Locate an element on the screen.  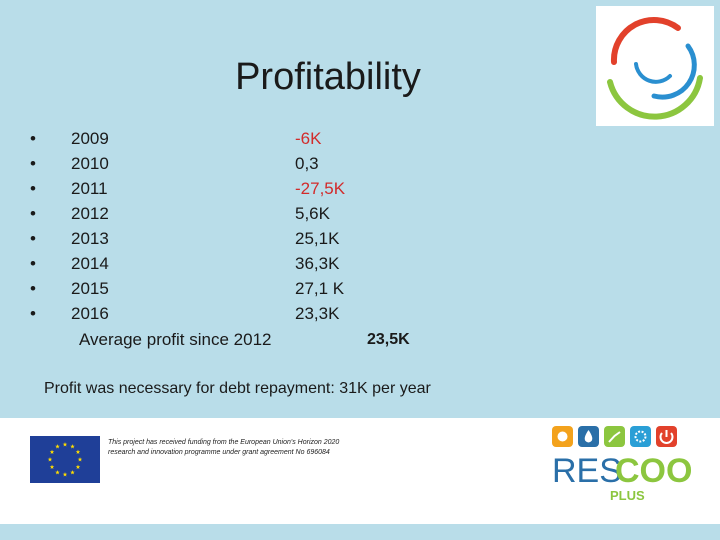
svg-text: PLUS is located at coordinates (627, 495).